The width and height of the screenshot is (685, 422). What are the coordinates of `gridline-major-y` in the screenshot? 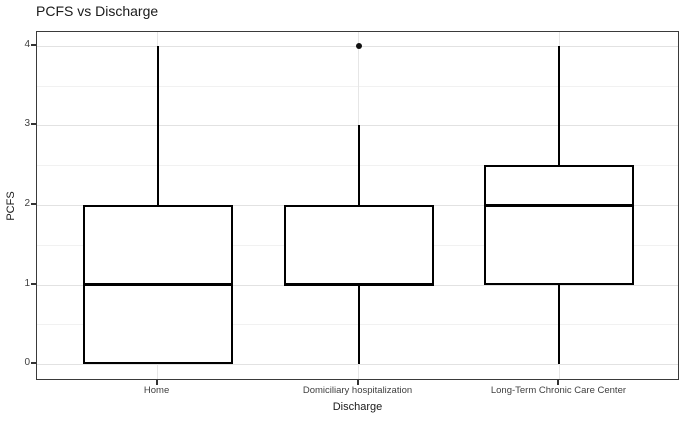 It's located at (357, 365).